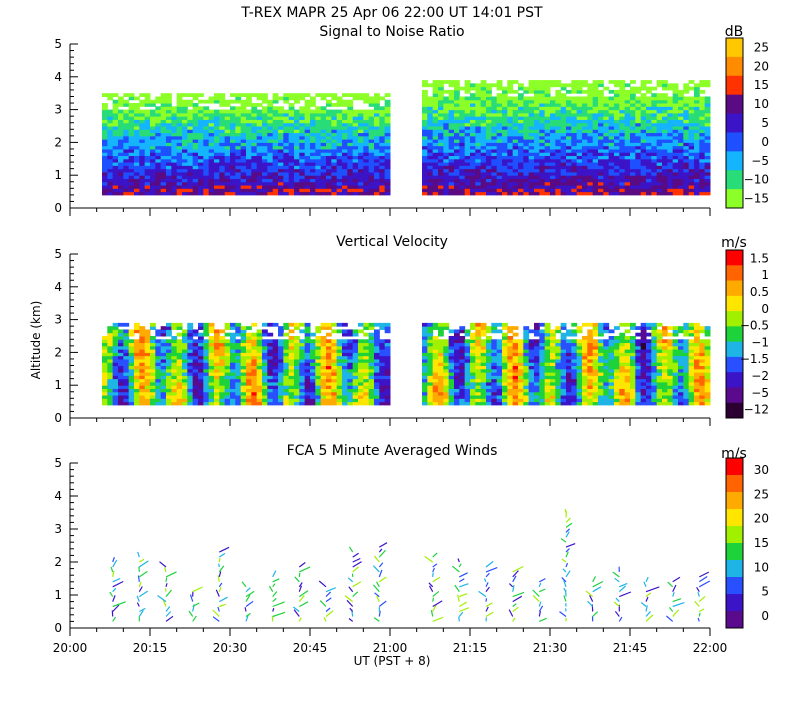  Describe the element at coordinates (58, 77) in the screenshot. I see `y-tick-label: 4` at that location.